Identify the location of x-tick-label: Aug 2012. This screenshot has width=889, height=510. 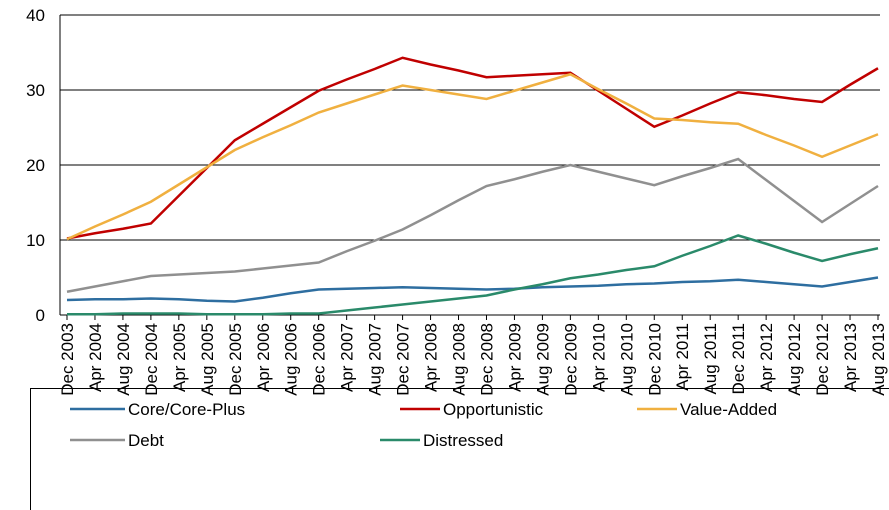
(794, 359).